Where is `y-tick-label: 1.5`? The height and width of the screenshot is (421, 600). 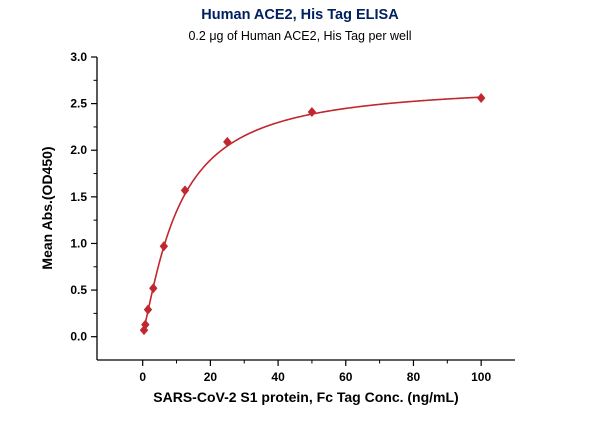
y-tick-label: 1.5 is located at coordinates (78, 197).